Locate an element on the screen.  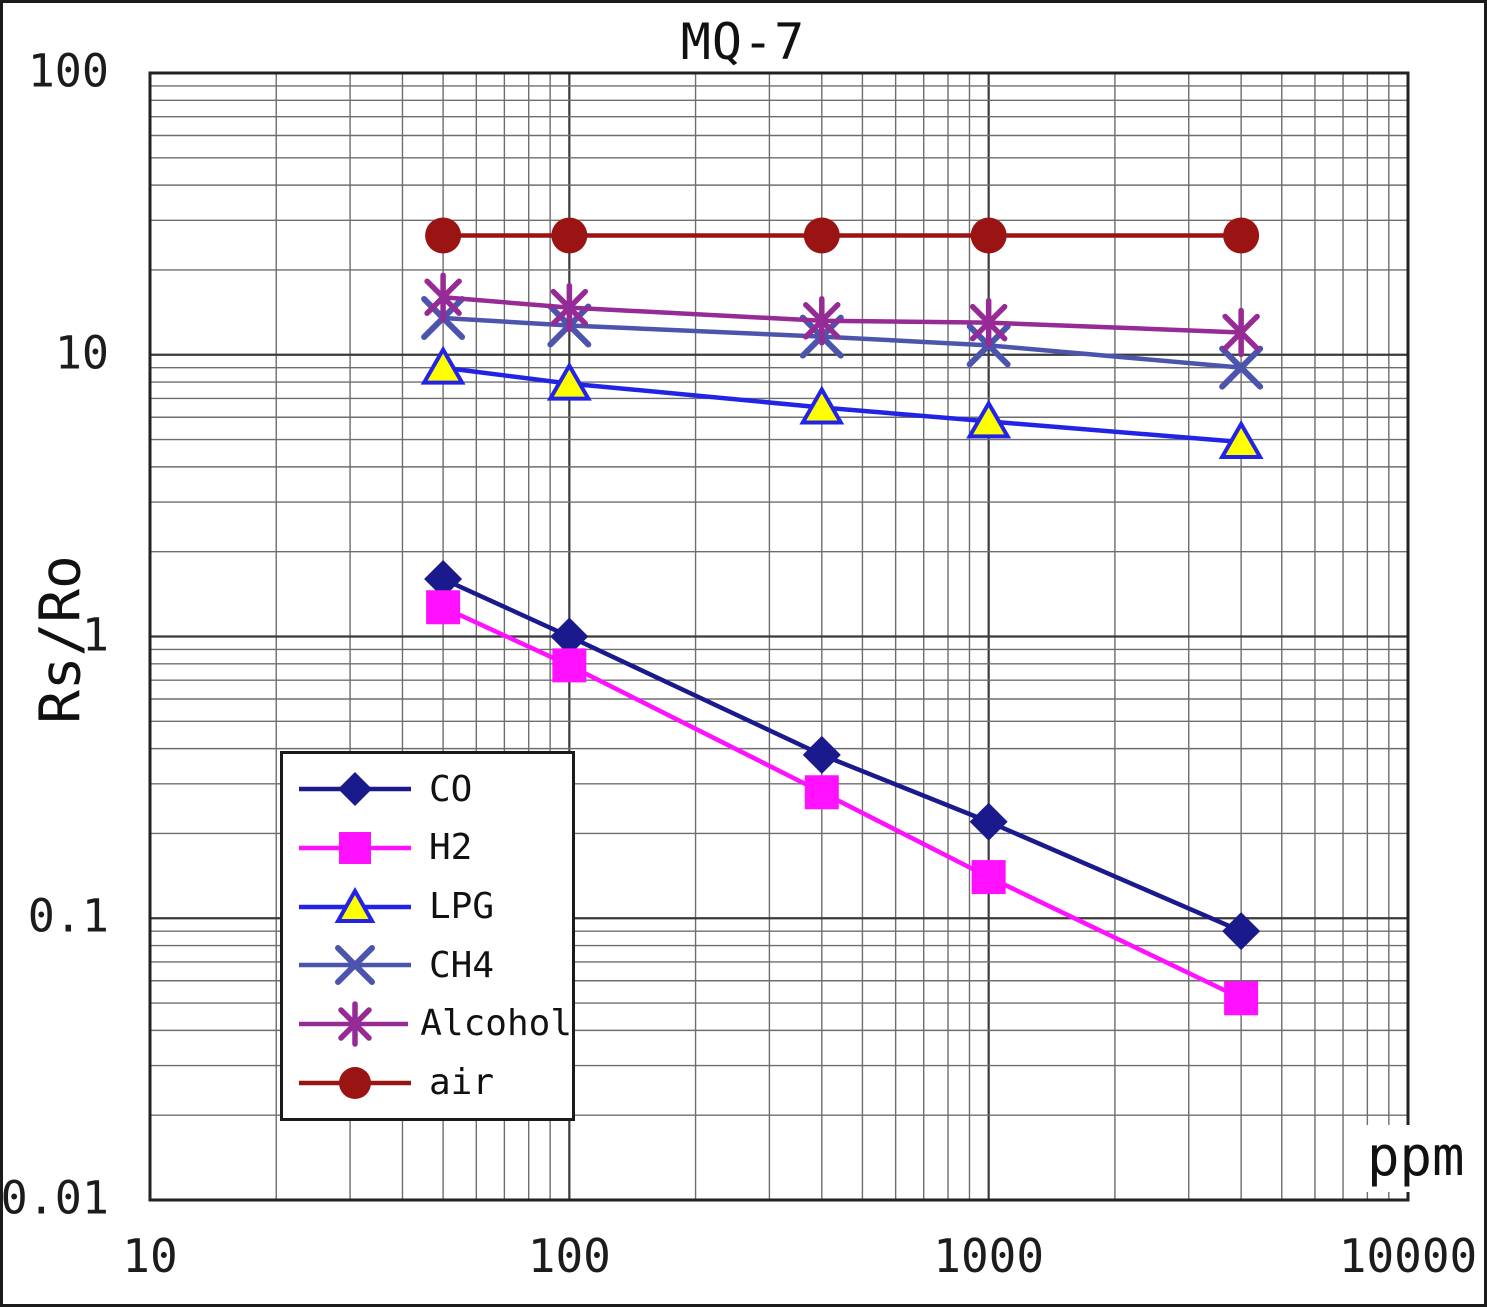
legend-item-CH4: CH4 is located at coordinates (432, 965).